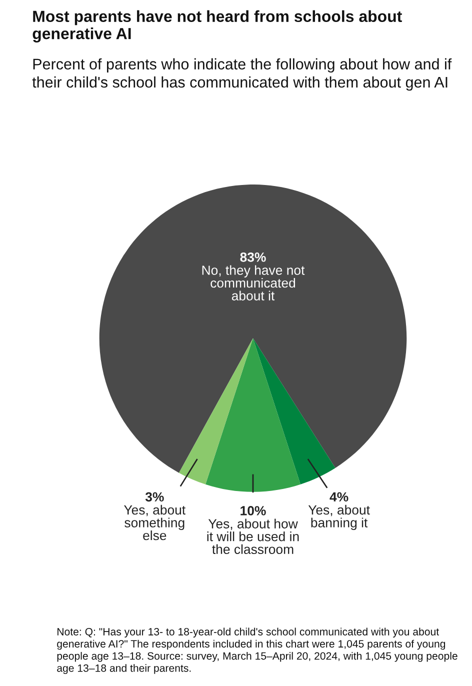  Describe the element at coordinates (253, 511) in the screenshot. I see `data-label: 10%` at that location.